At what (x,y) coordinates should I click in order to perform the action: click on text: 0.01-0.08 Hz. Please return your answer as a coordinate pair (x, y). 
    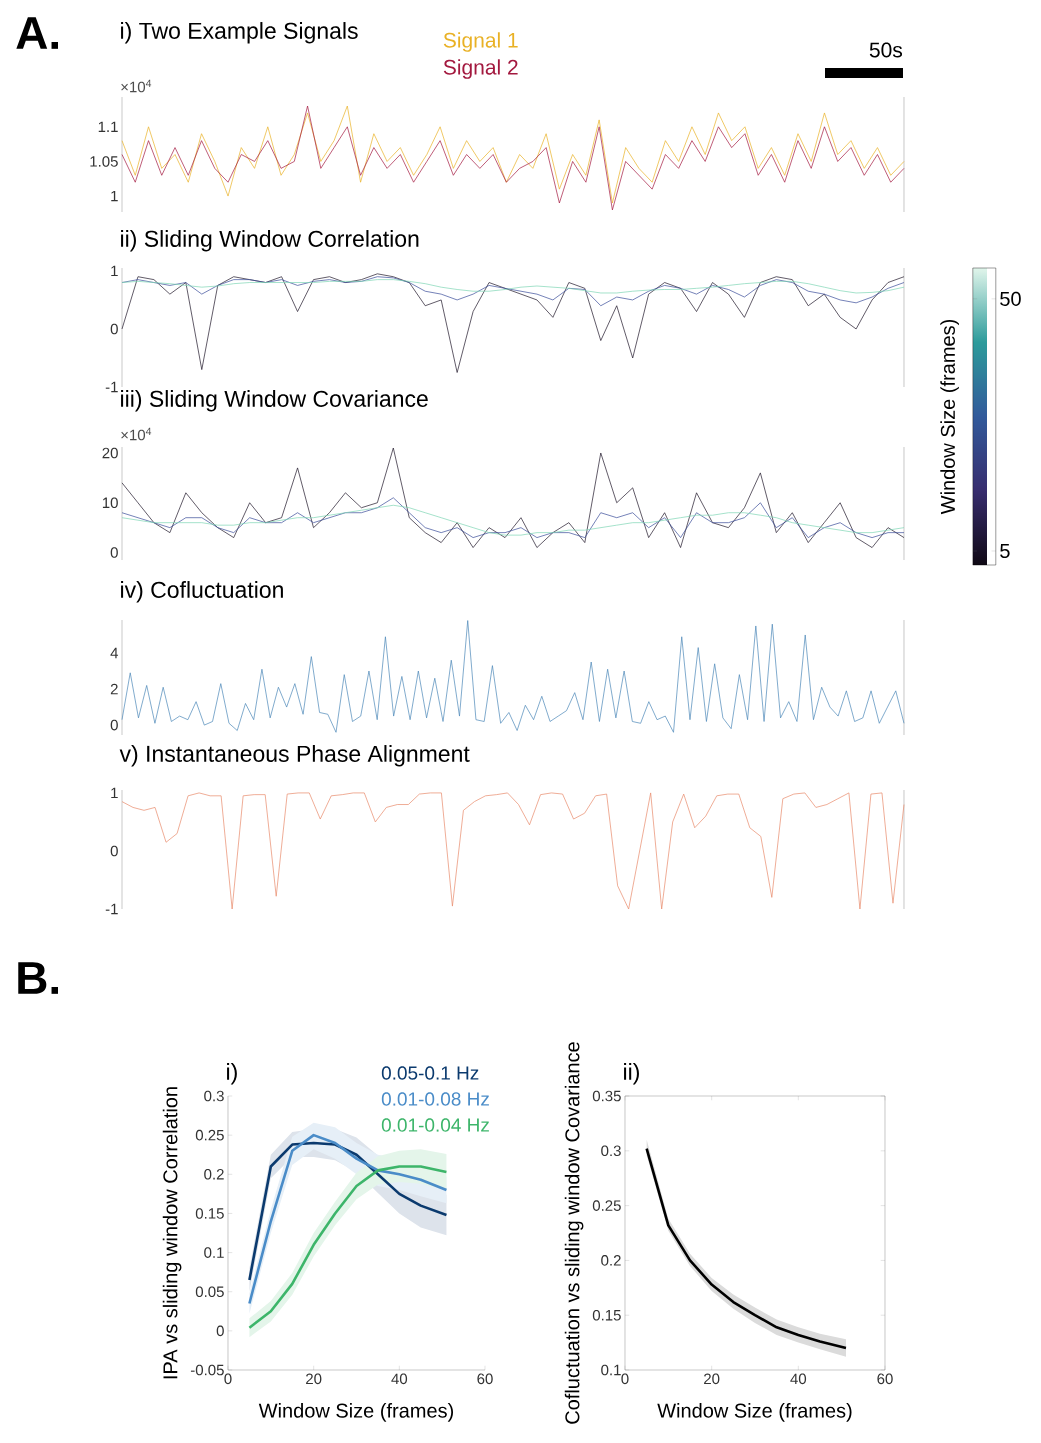
    Looking at the image, I should click on (435, 1099).